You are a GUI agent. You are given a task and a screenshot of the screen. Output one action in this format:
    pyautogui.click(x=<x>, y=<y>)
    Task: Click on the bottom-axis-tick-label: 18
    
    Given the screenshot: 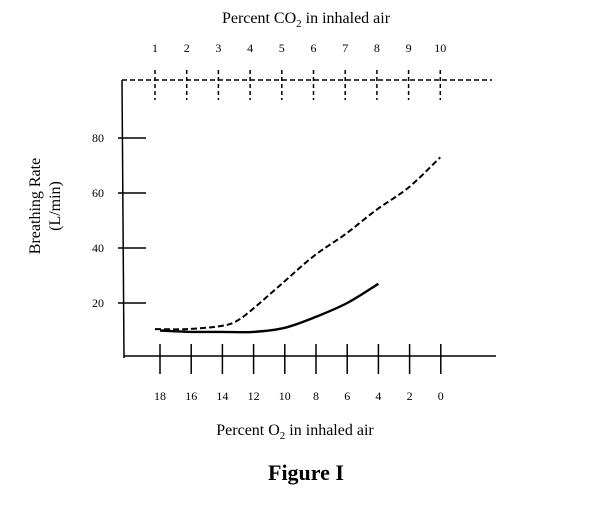 What is the action you would take?
    pyautogui.click(x=160, y=396)
    